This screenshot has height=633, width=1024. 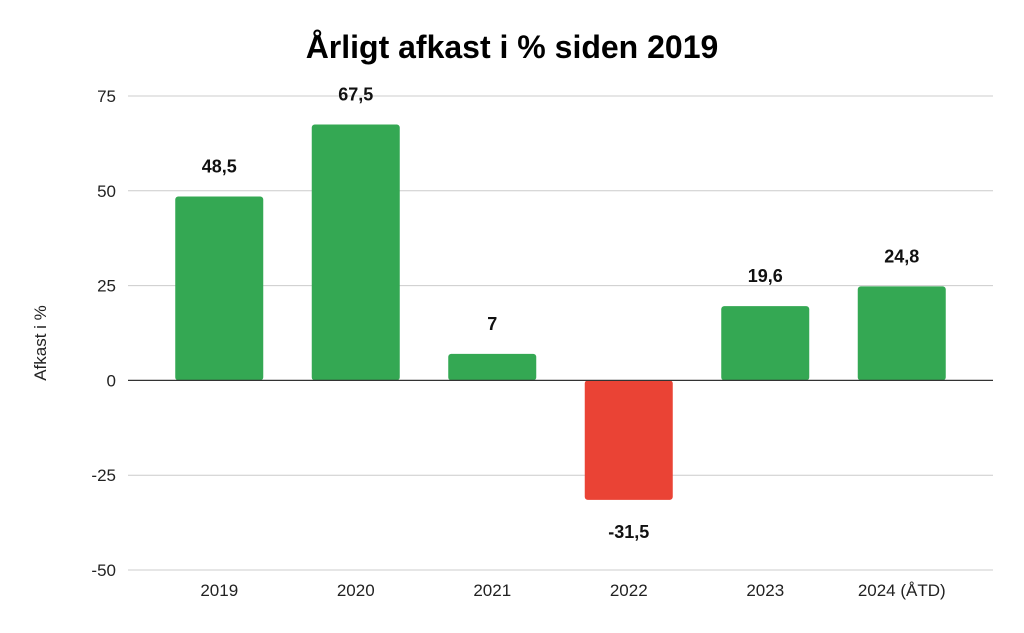 What do you see at coordinates (629, 590) in the screenshot?
I see `x-tick-label: 2022` at bounding box center [629, 590].